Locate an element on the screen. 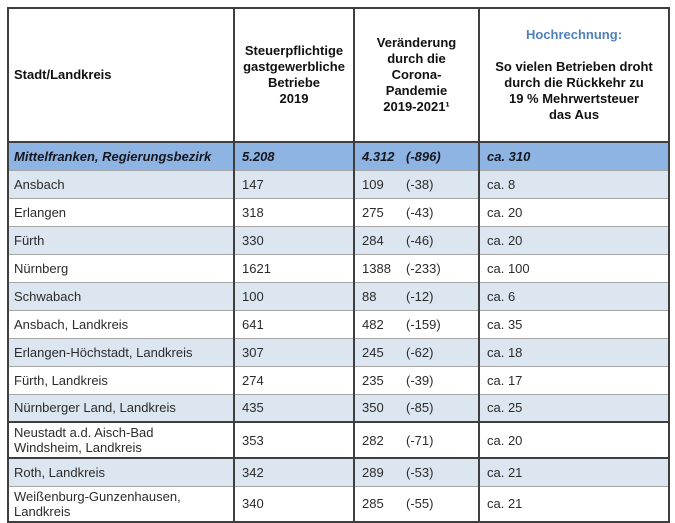 The image size is (675, 523). businesses-2019-cell: 641 is located at coordinates (293, 323).